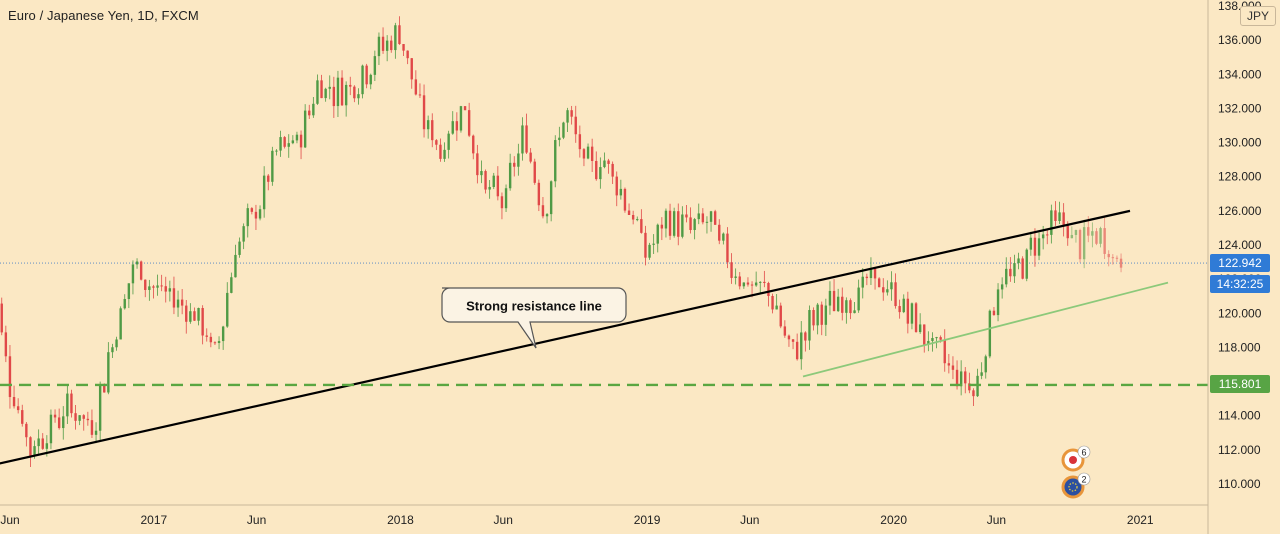 Image resolution: width=1280 pixels, height=534 pixels. I want to click on x-tick-label: 2021, so click(1140, 520).